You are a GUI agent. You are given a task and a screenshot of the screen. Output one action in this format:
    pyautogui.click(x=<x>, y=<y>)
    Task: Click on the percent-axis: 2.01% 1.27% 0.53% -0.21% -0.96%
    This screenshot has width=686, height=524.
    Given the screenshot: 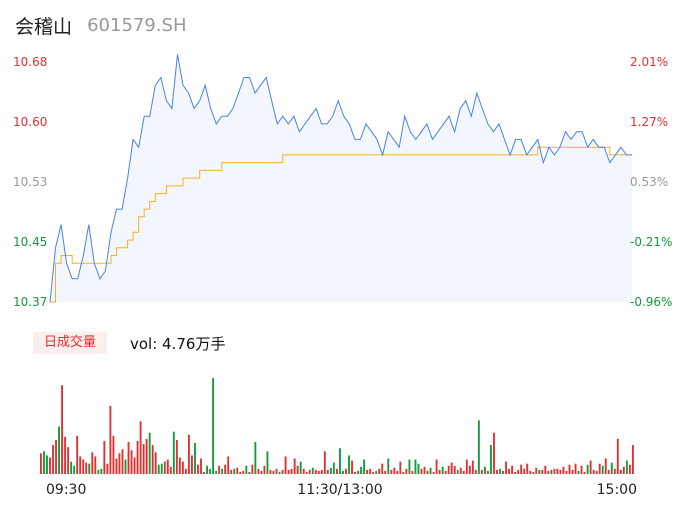 What is the action you would take?
    pyautogui.click(x=651, y=182)
    